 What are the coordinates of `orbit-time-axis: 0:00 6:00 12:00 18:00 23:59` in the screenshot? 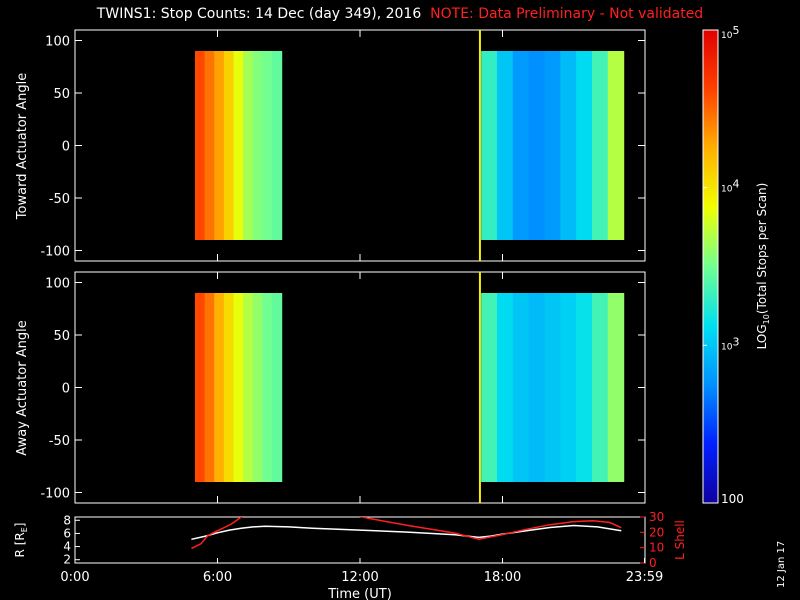 It's located at (361, 571).